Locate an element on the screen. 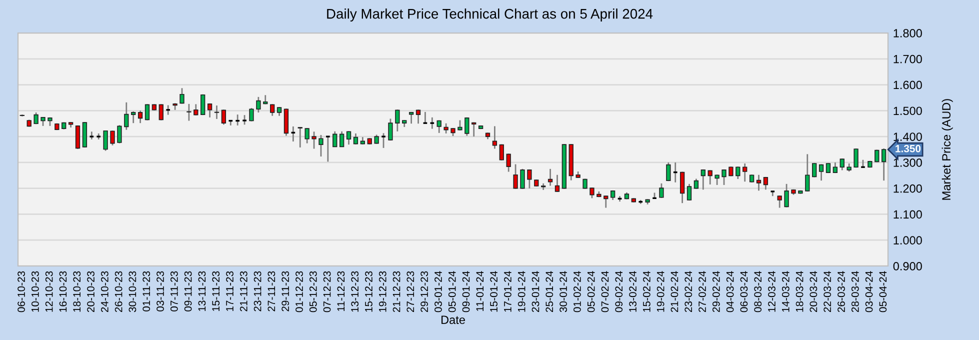  x-tick-label: 27-02-24 is located at coordinates (702, 291).